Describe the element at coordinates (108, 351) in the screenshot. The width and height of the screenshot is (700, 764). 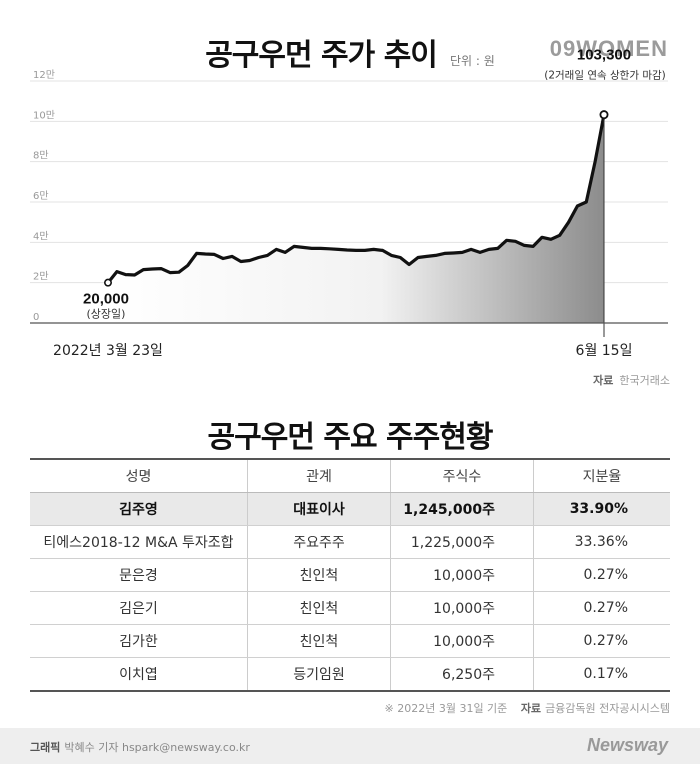
I see `x-start-label: 2022년 3월 23일` at that location.